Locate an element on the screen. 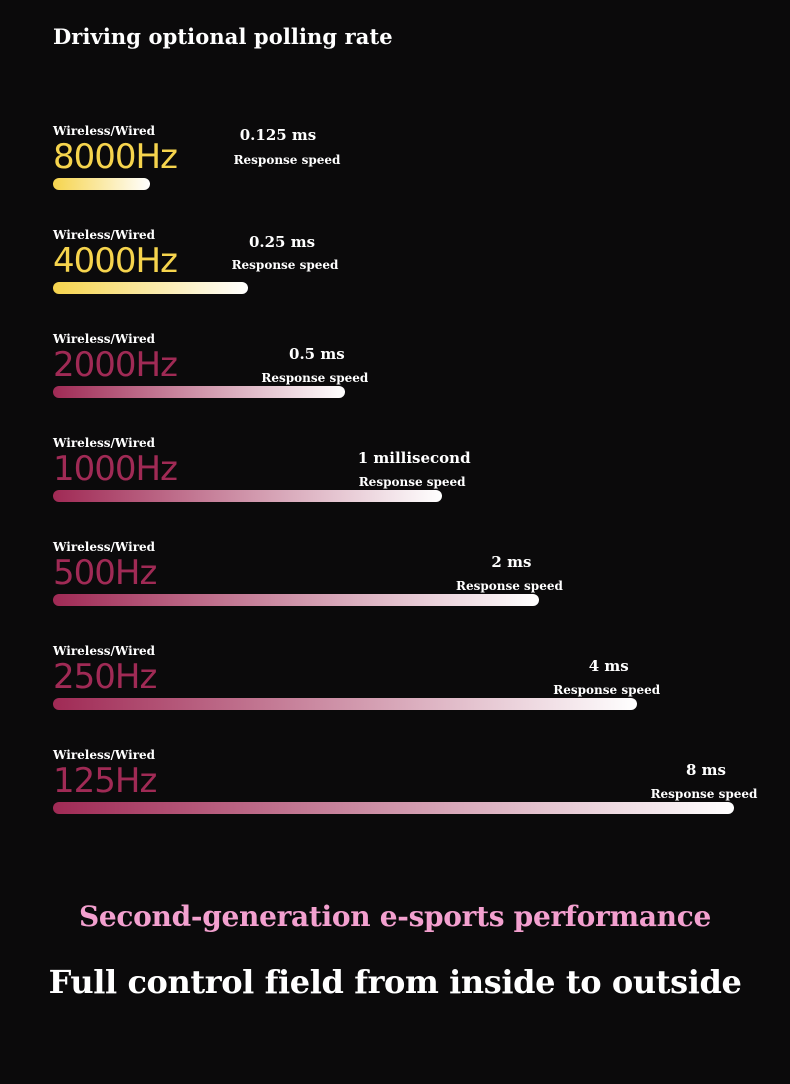 The image size is (790, 1084). response-time-label: 0.25 ms is located at coordinates (282, 242).